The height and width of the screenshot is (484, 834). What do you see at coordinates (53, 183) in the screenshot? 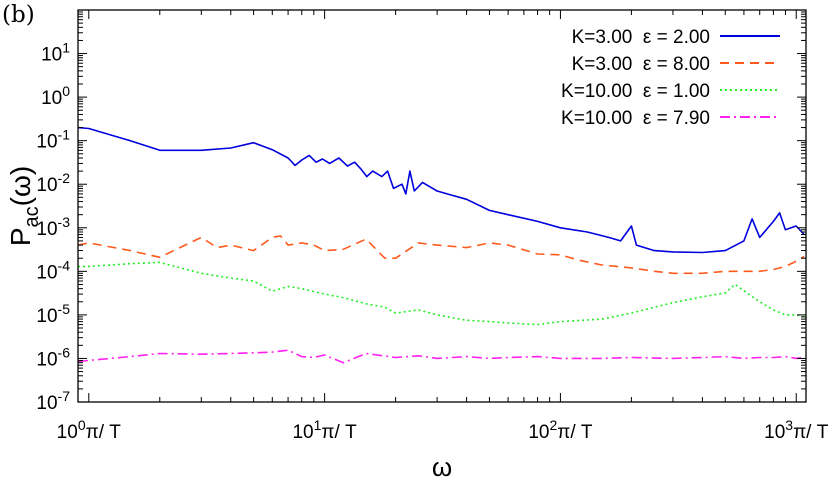
I see `y-tick-label: 10⁻²` at bounding box center [53, 183].